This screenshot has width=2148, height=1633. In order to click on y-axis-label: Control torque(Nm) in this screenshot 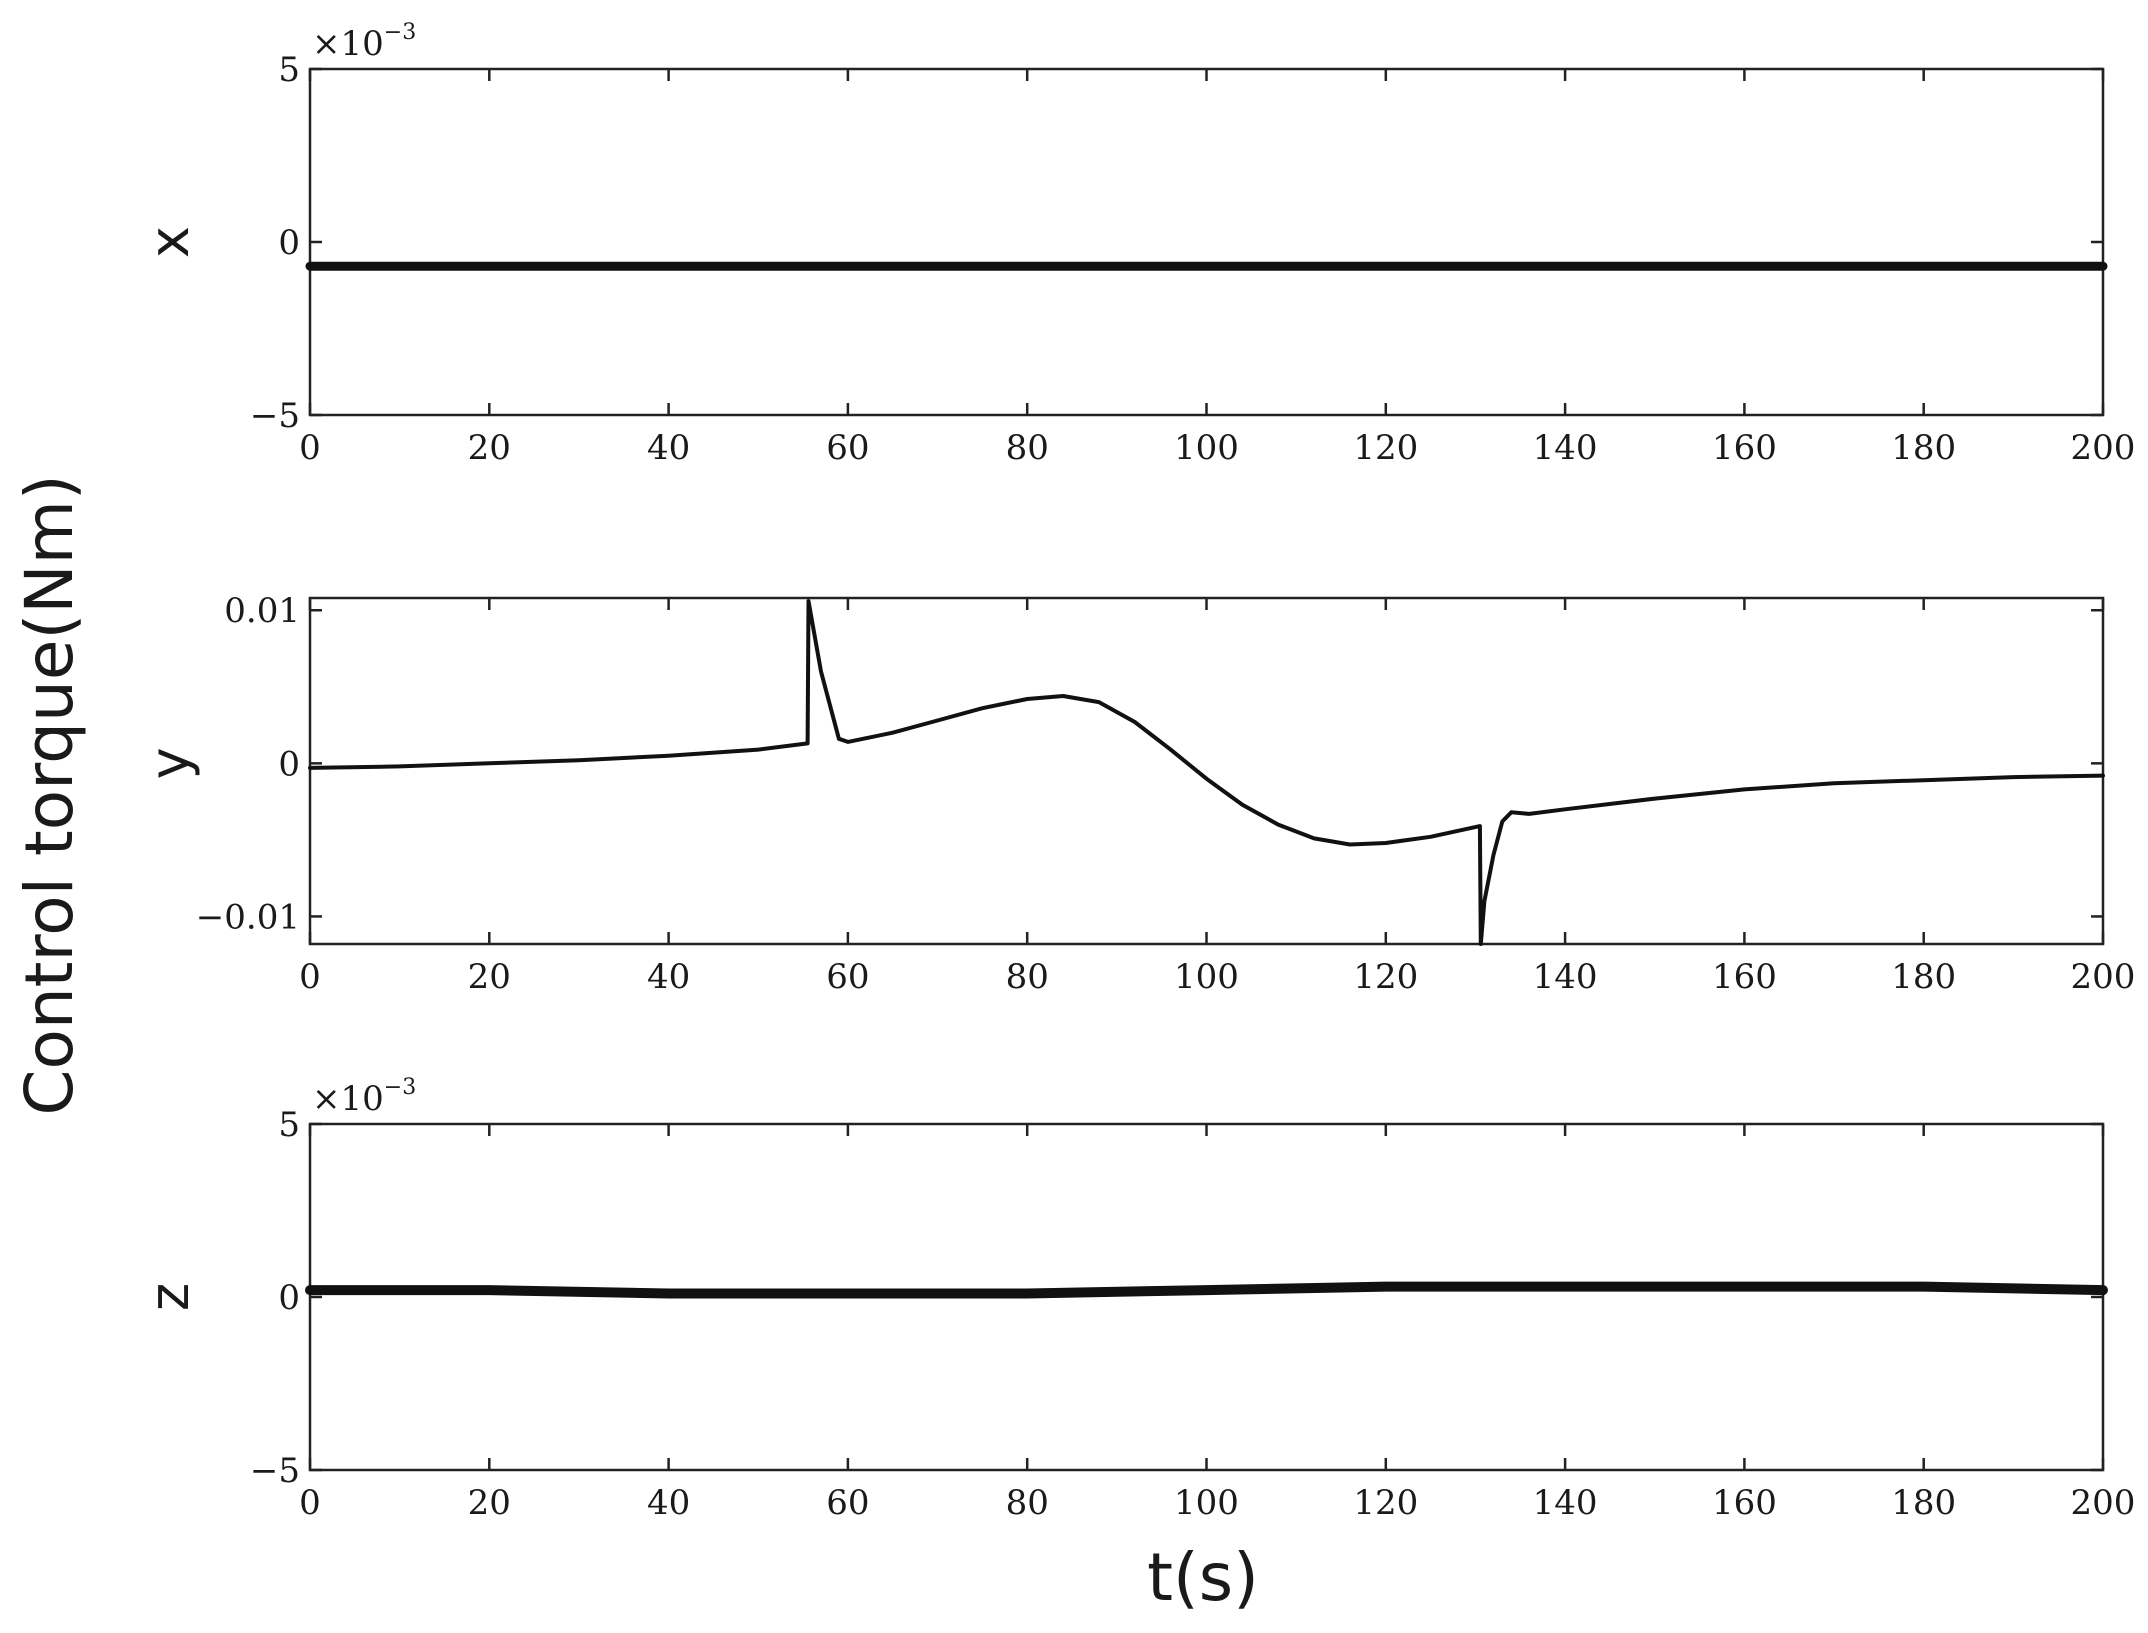, I will do `click(49, 794)`.